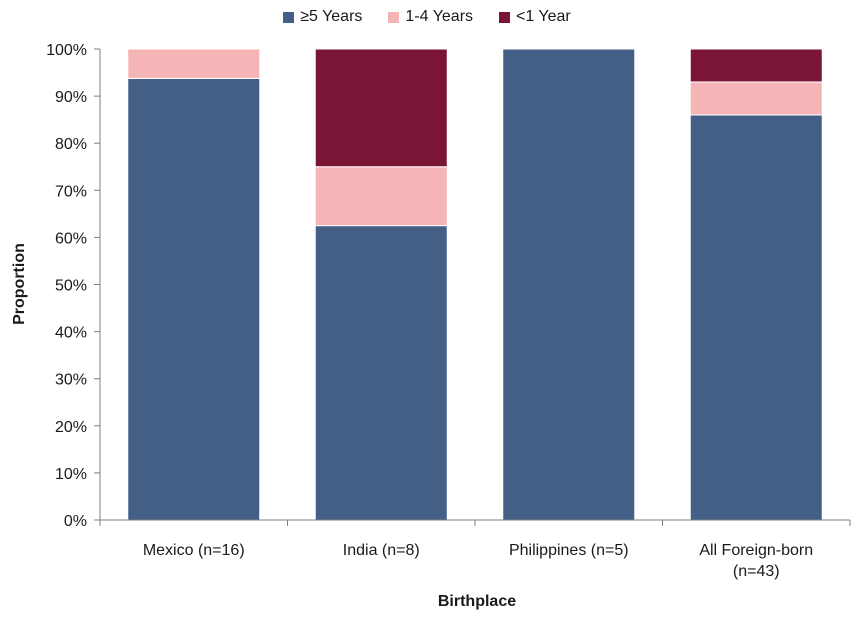 Image resolution: width=854 pixels, height=618 pixels. I want to click on x-tick-label-3-line-1: (n=43), so click(756, 571).